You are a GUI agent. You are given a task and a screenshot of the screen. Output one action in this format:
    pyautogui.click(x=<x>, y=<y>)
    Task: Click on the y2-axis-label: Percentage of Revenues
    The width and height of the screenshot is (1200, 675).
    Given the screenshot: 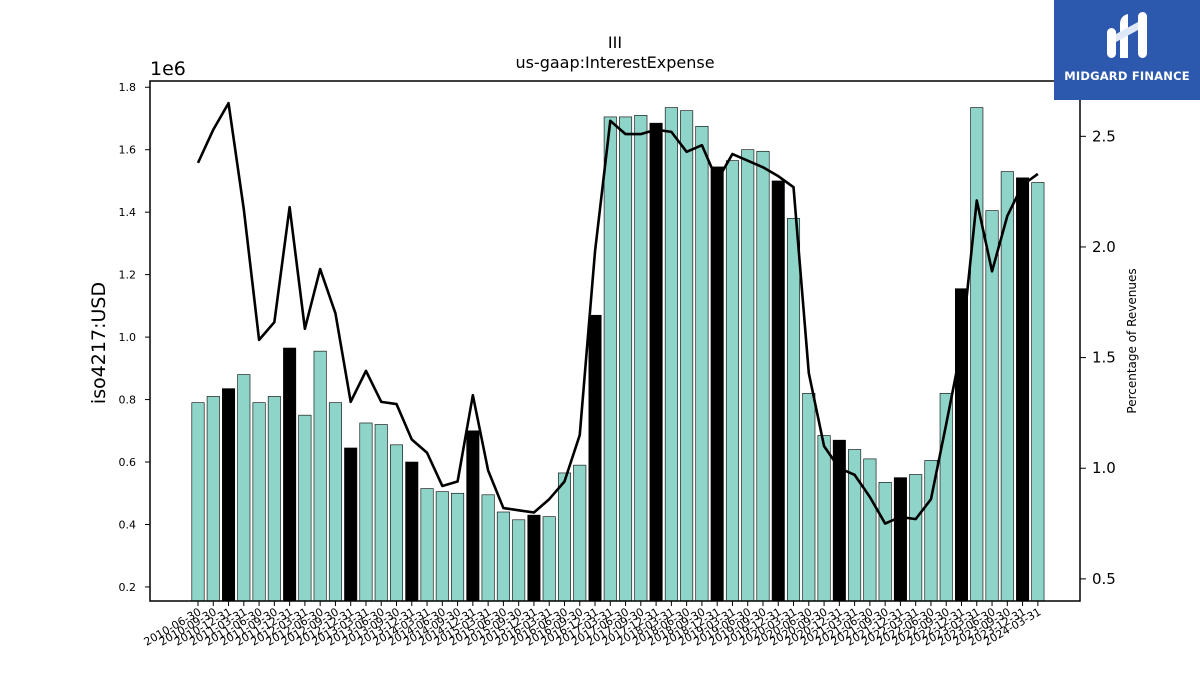 What is the action you would take?
    pyautogui.click(x=1132, y=340)
    